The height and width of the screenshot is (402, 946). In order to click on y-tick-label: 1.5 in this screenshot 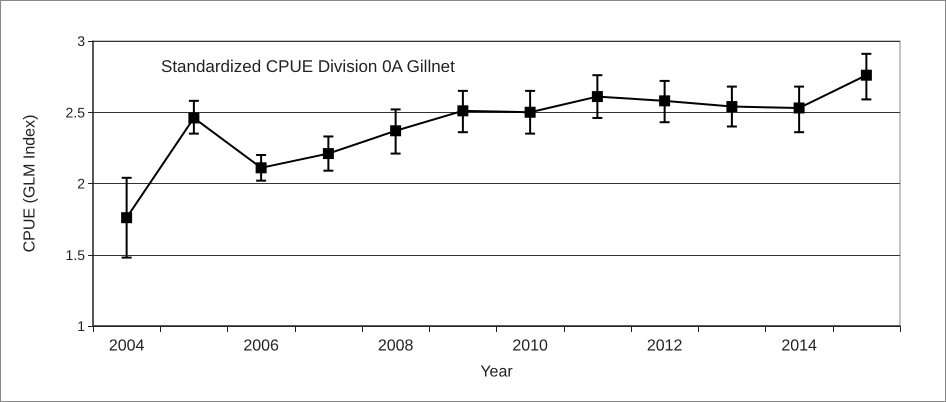, I will do `click(76, 254)`.